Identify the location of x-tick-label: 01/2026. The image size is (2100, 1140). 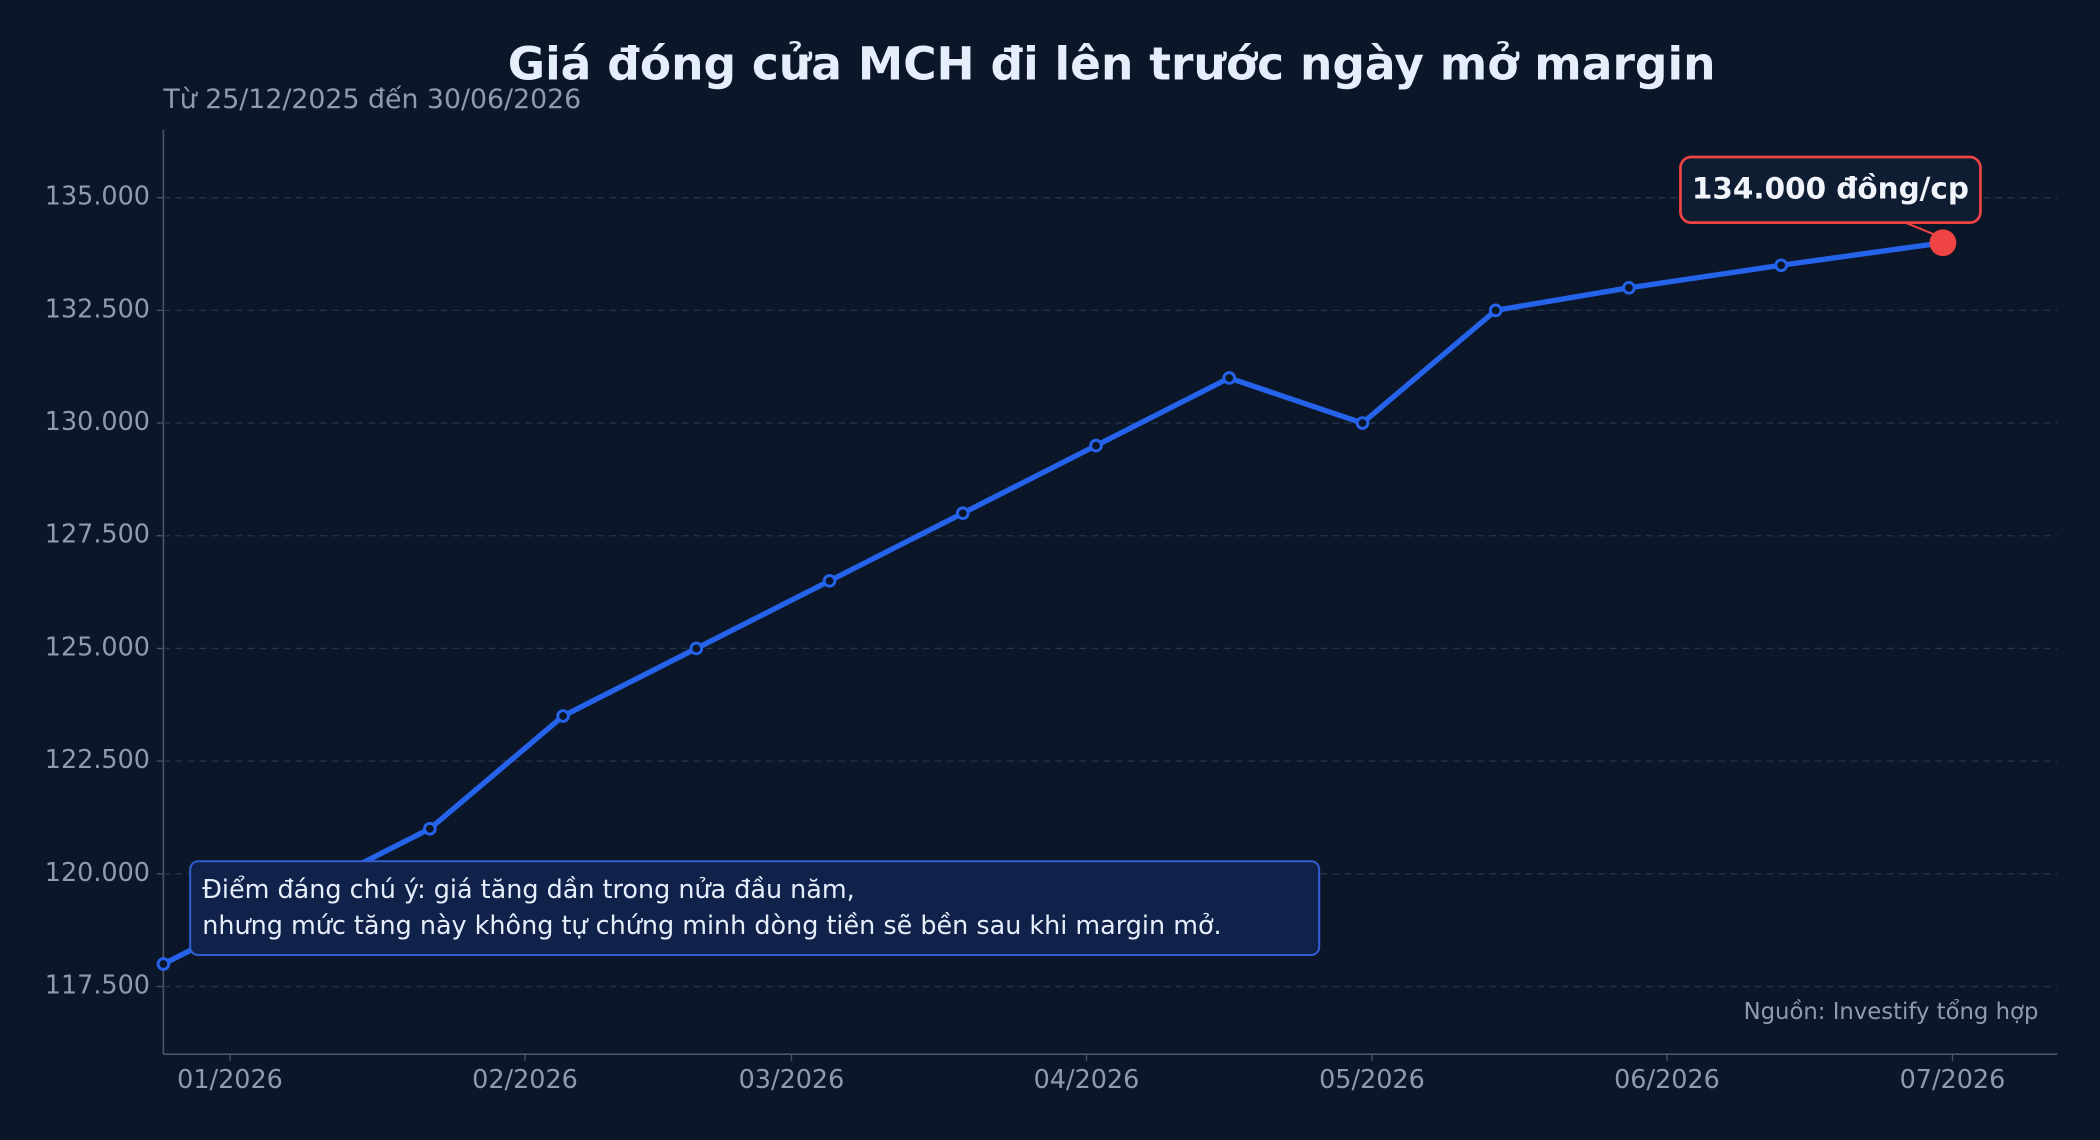
(230, 1079).